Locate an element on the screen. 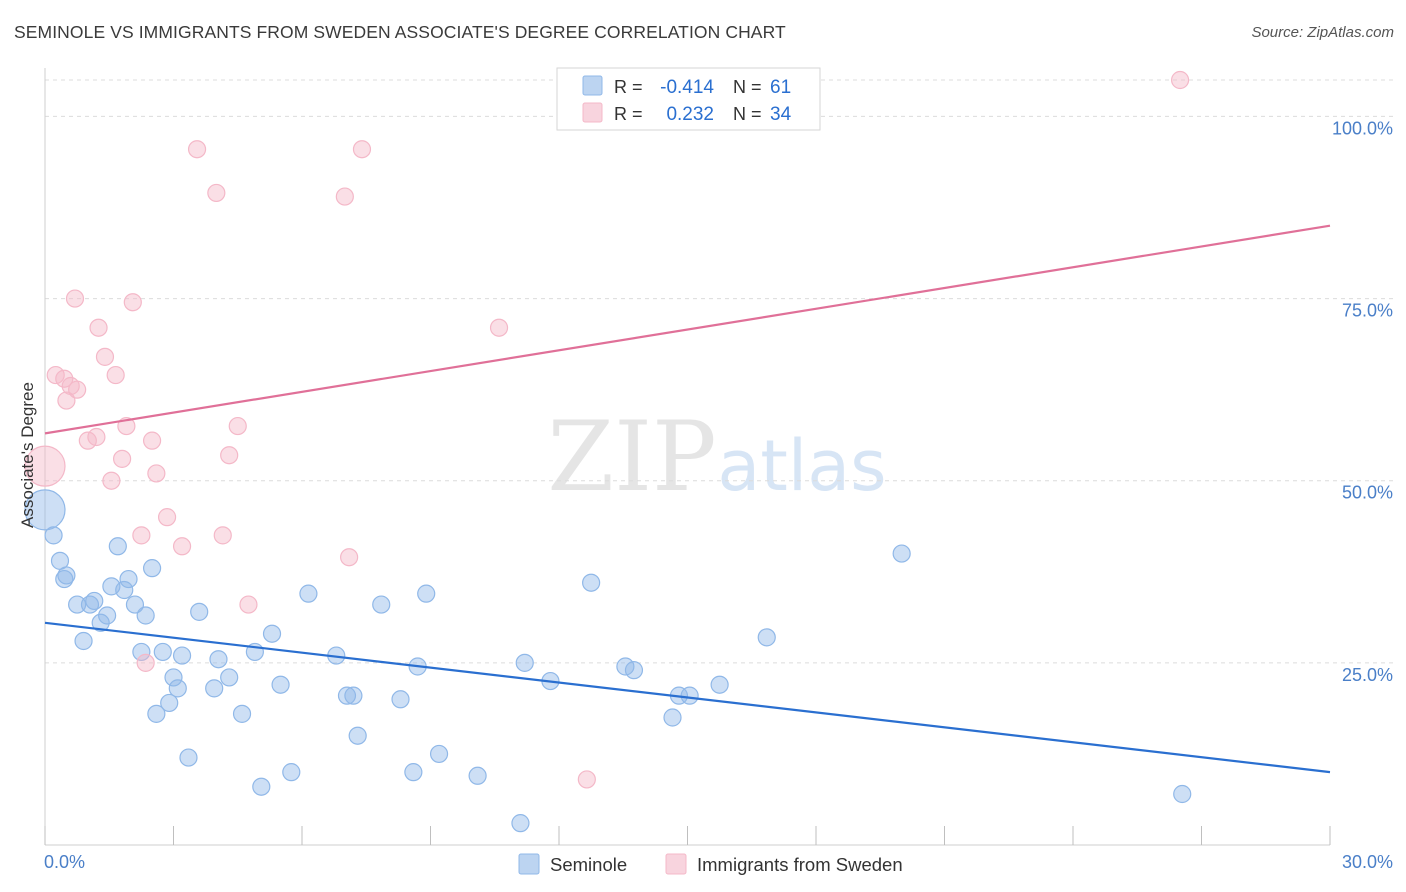 The width and height of the screenshot is (1406, 892). y-axis-label: Associate's Degree is located at coordinates (27, 455).